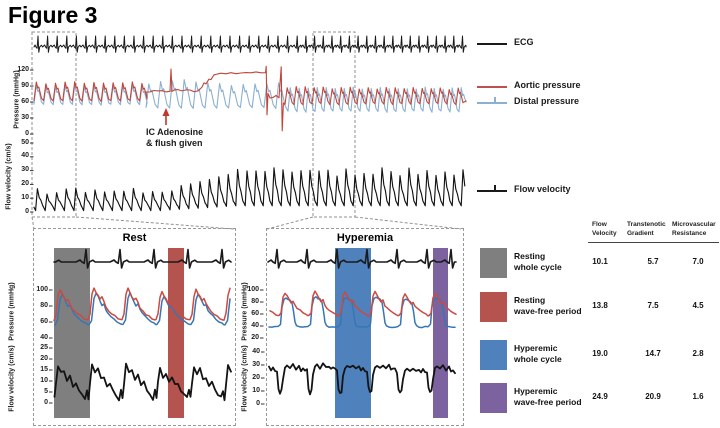  What do you see at coordinates (176, 333) in the screenshot?
I see `band-resting-wave-free-period` at bounding box center [176, 333].